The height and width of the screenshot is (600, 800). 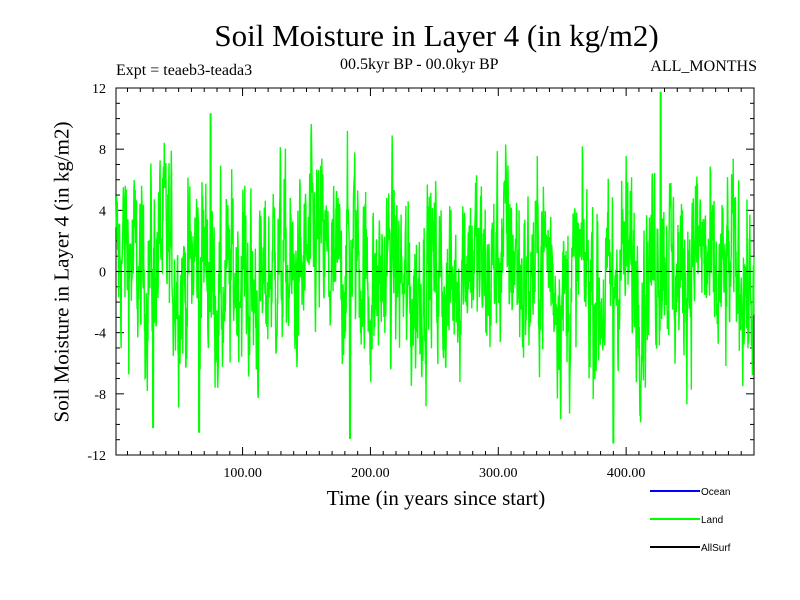 What do you see at coordinates (436, 498) in the screenshot?
I see `x-axis-label: Time (in years since start)` at bounding box center [436, 498].